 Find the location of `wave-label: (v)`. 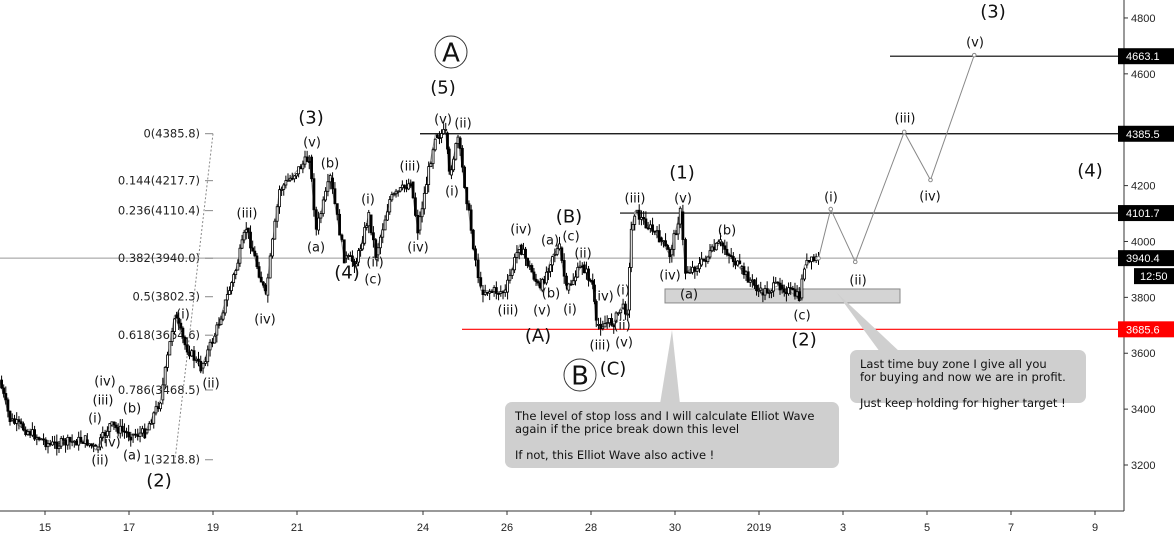

wave-label: (v) is located at coordinates (683, 199).